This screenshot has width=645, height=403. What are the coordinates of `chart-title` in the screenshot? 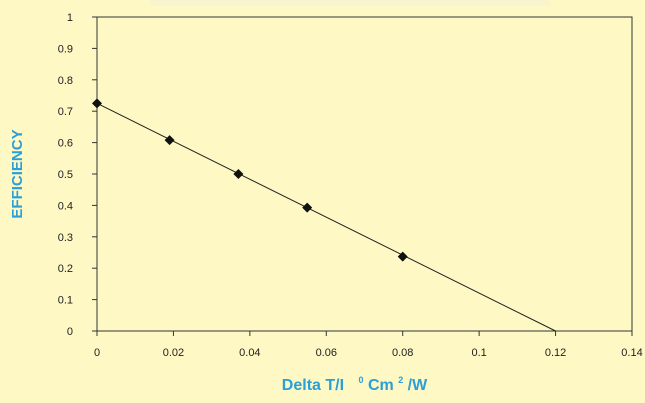 It's located at (350, 3).